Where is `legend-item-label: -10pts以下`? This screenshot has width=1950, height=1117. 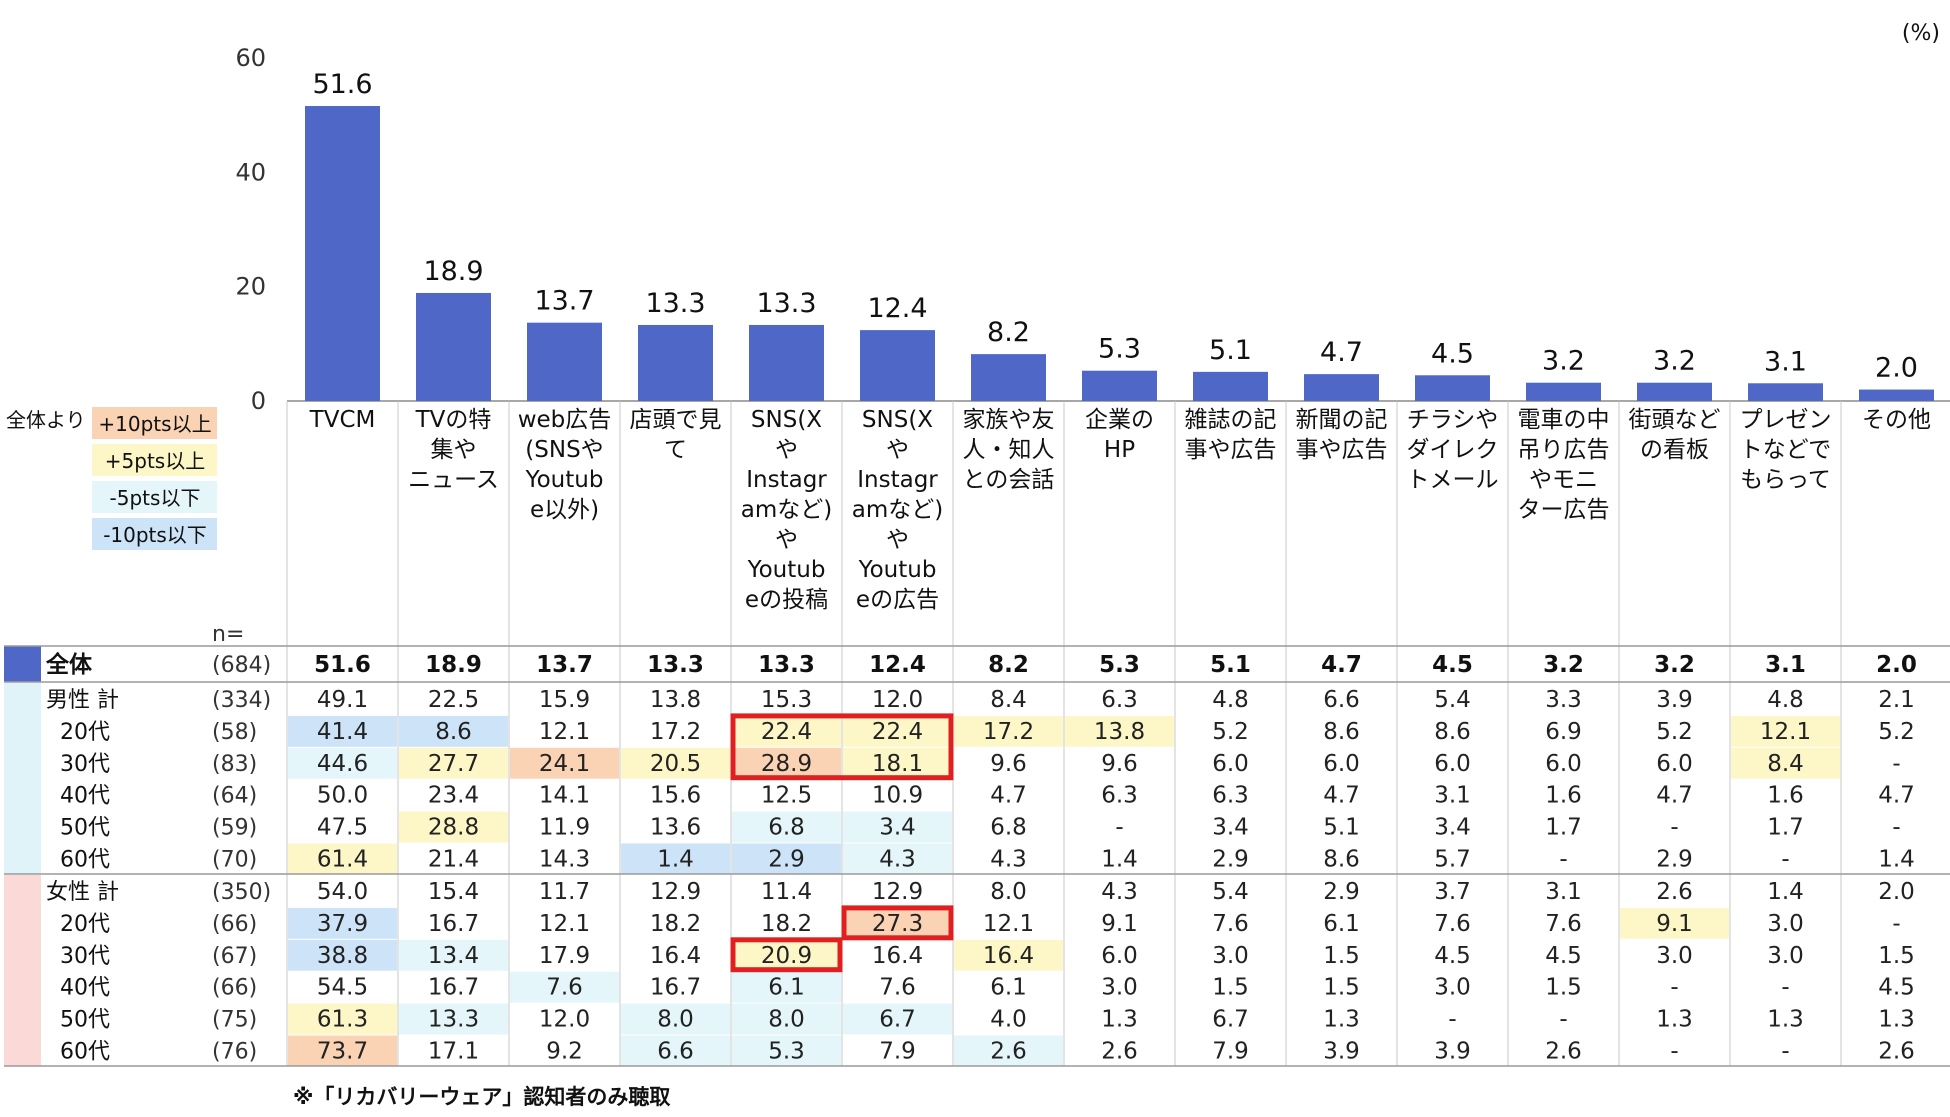
legend-item-label: -10pts以下 is located at coordinates (155, 535).